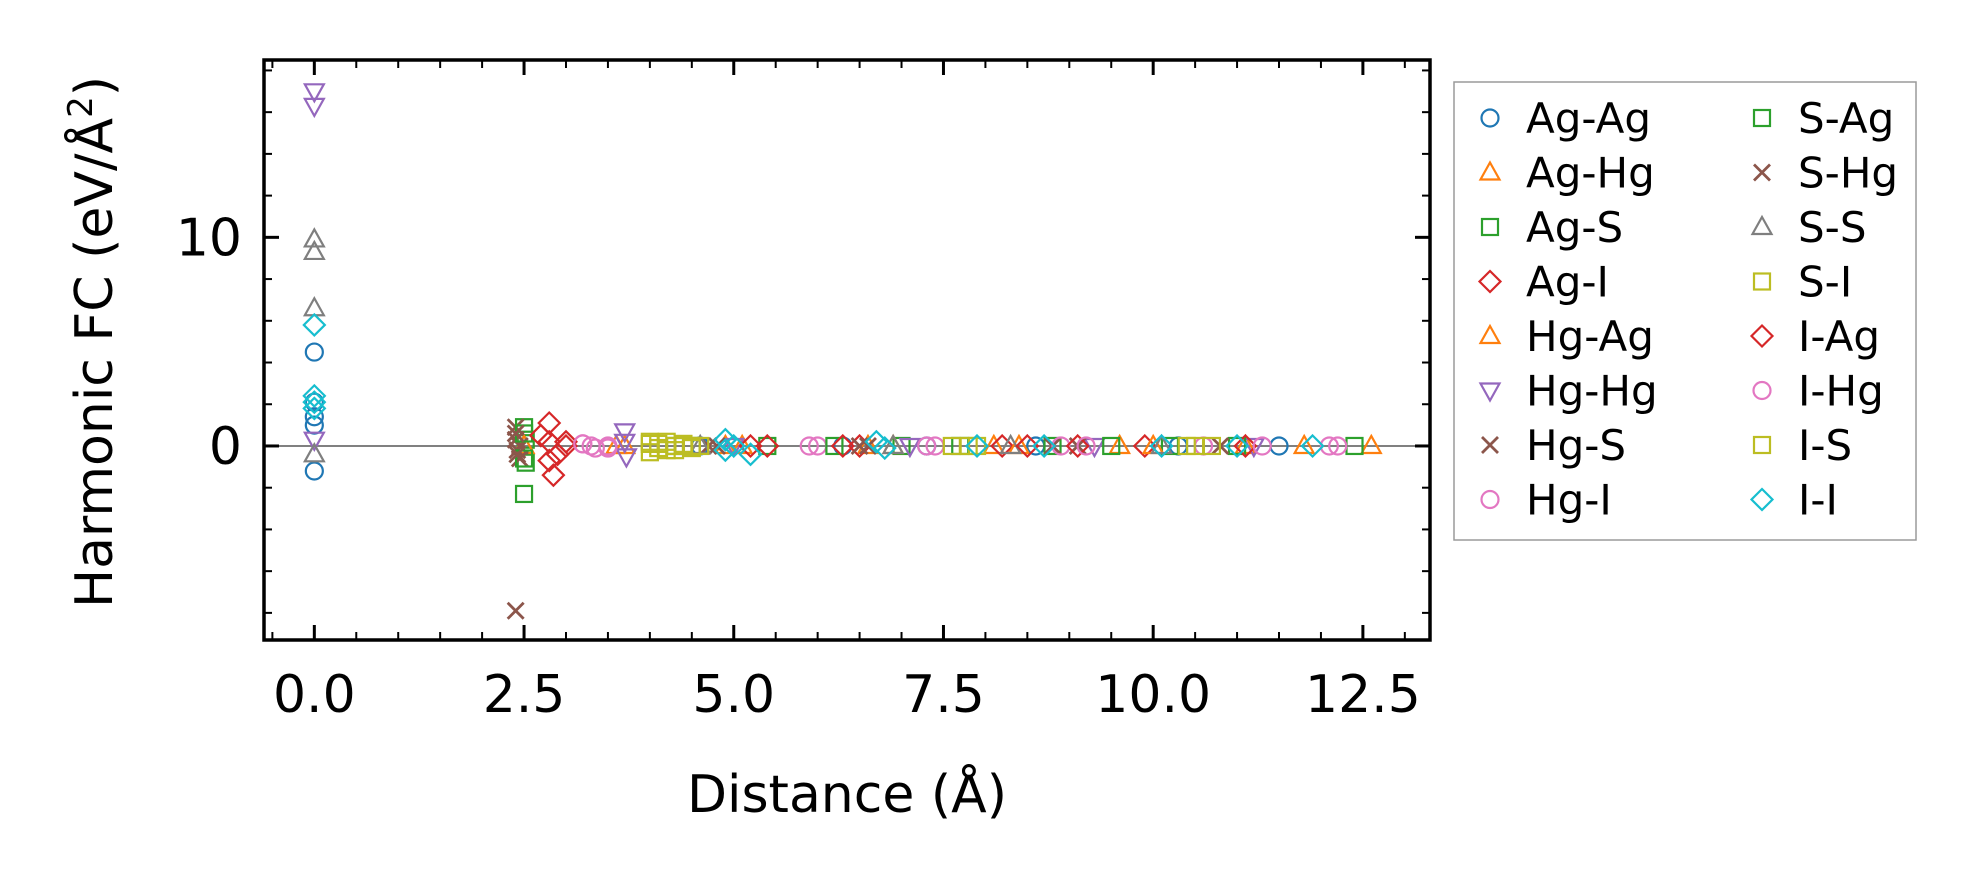 This screenshot has height=883, width=1969. I want to click on series-s-s, so click(737, 345).